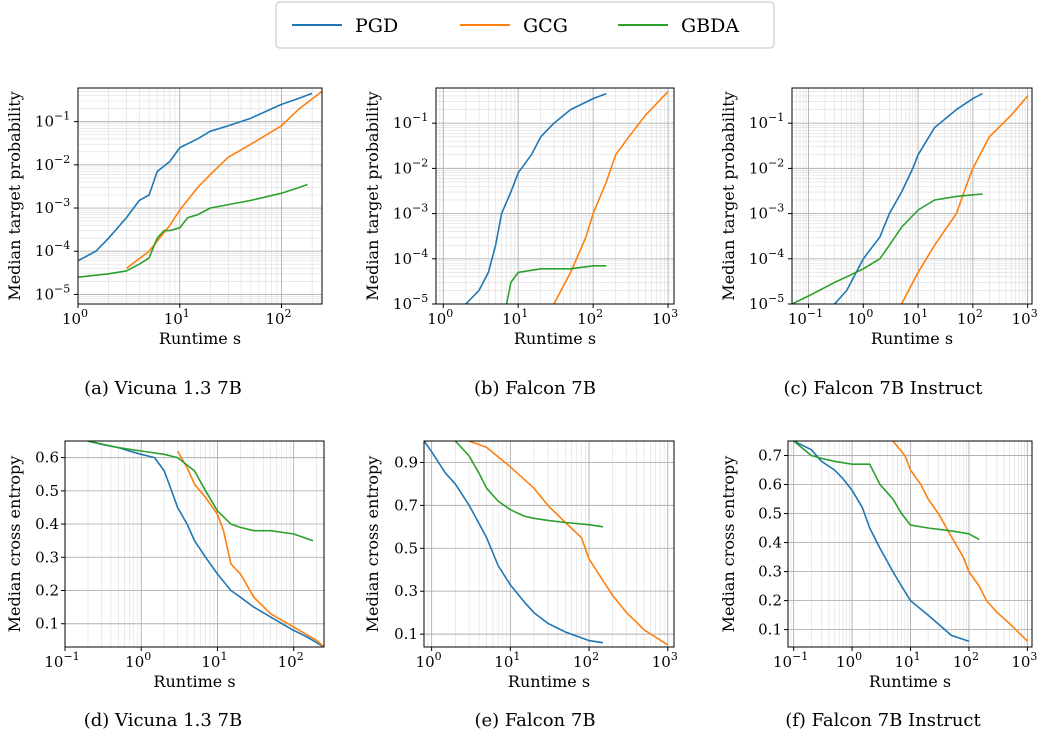 The width and height of the screenshot is (1042, 740). I want to click on legend-label-gcg: GCG, so click(545, 26).